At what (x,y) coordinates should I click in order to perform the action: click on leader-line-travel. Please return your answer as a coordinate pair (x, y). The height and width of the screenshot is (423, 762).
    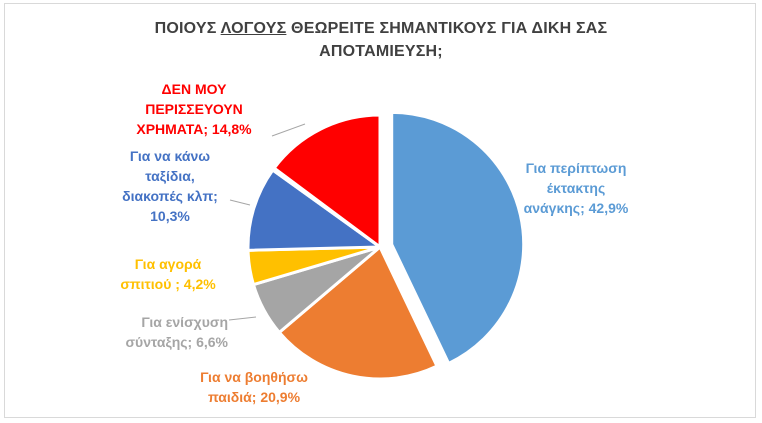
    Looking at the image, I should click on (240, 202).